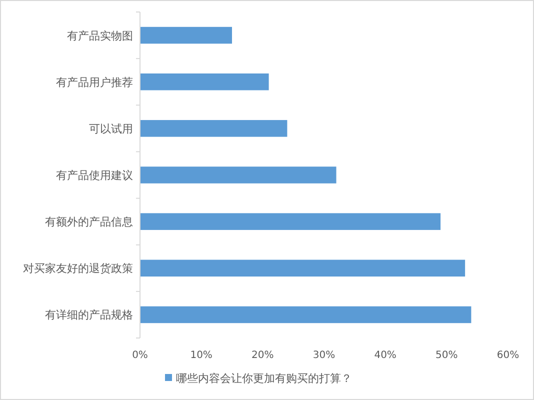 The height and width of the screenshot is (400, 534). Describe the element at coordinates (89, 222) in the screenshot. I see `y-tick-label: 有额外的产品信息` at that location.